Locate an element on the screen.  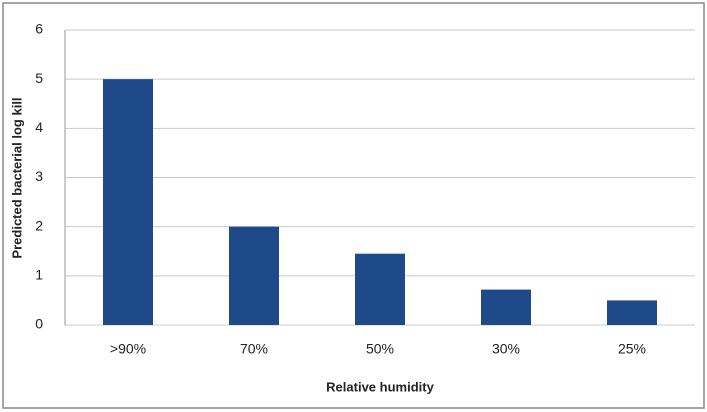
x-tick-label: 70% is located at coordinates (254, 349).